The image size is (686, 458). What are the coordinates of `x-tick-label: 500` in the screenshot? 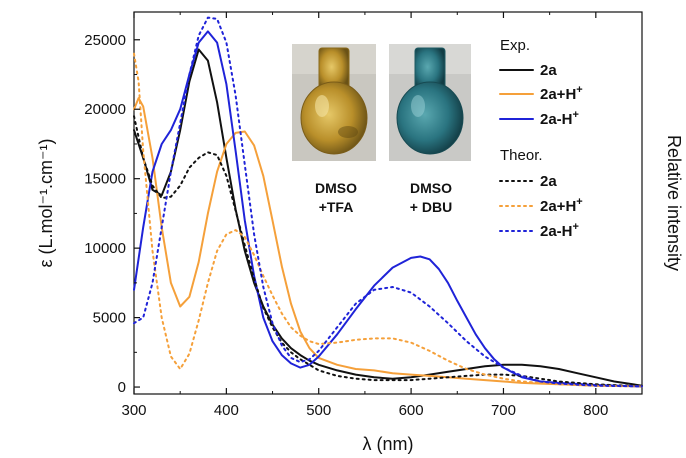 It's located at (318, 410).